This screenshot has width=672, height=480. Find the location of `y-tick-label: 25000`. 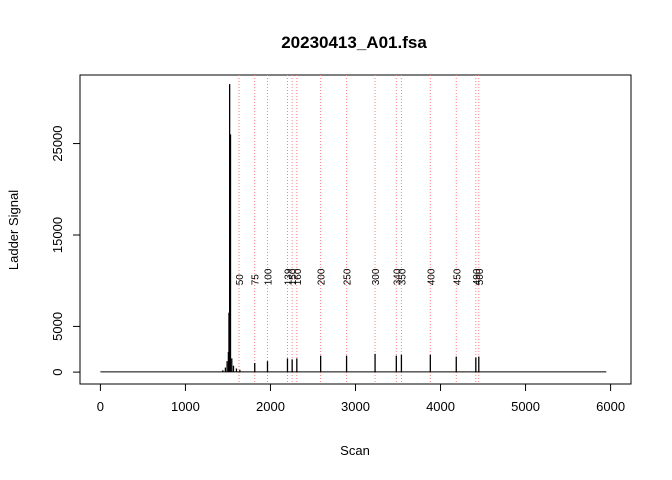

y-tick-label: 25000 is located at coordinates (57, 143).